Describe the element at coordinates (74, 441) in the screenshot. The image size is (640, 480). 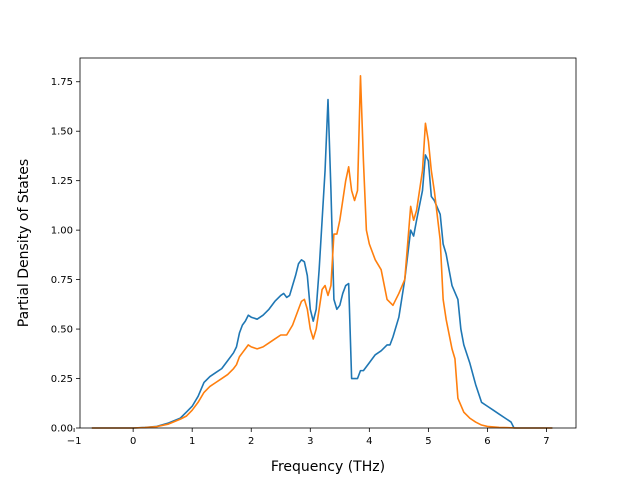
I see `x-tick-label: −1` at that location.